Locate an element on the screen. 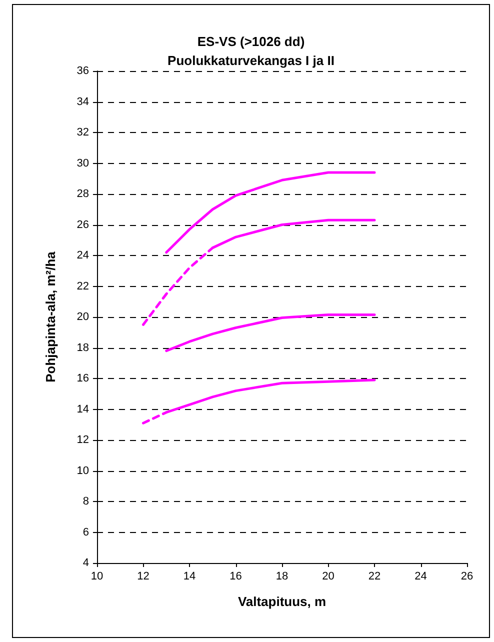  x-tick-label: 26 is located at coordinates (467, 576).